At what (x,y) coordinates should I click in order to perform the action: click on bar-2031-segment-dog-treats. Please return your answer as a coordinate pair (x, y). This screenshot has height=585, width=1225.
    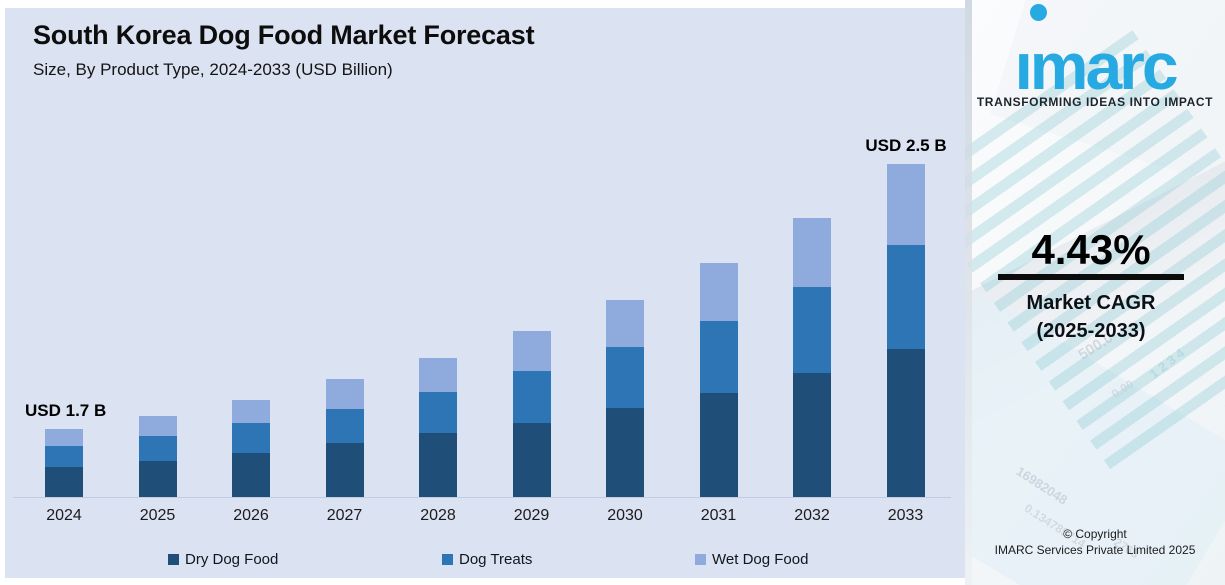
    Looking at the image, I should click on (718, 357).